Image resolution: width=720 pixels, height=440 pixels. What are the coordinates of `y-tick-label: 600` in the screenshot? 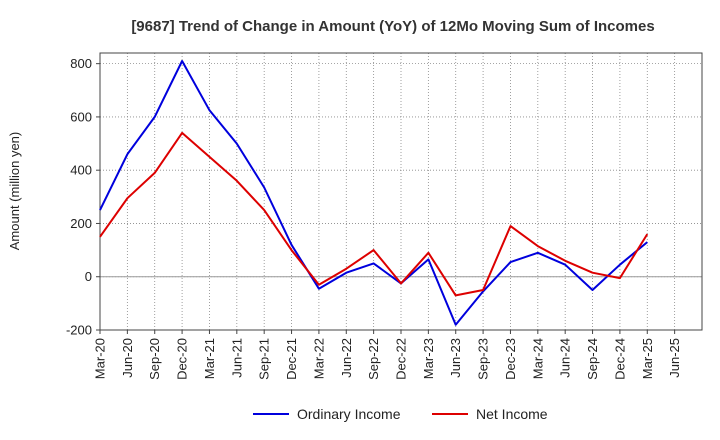 It's located at (81, 116).